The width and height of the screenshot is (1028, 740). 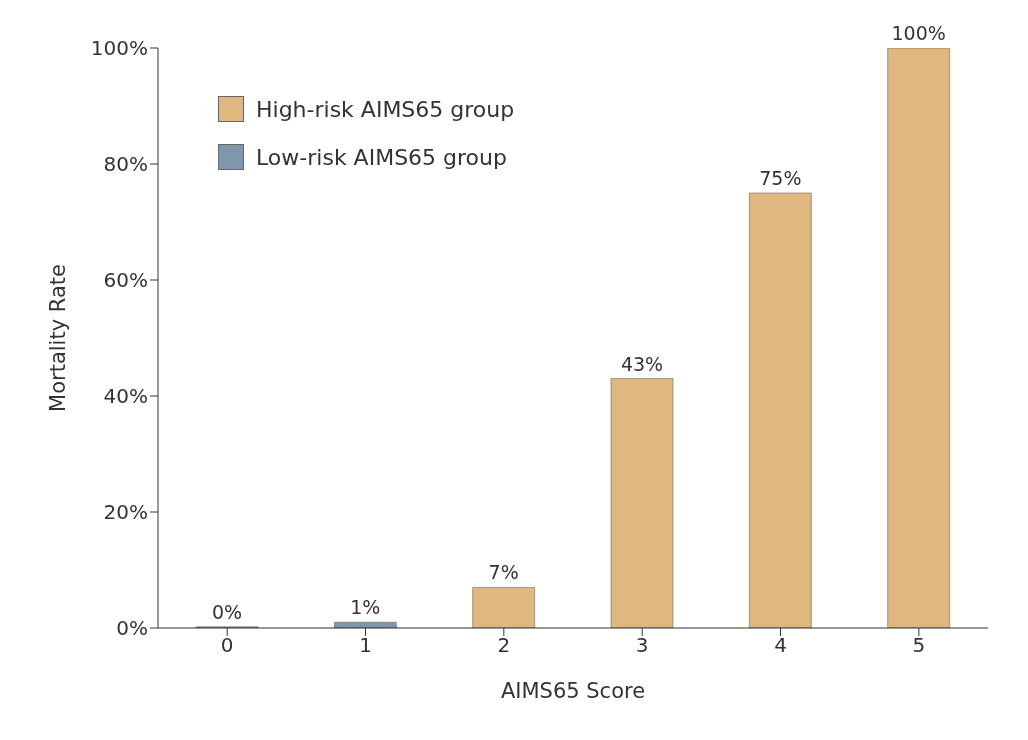 I want to click on data-label: 1%, so click(x=365, y=607).